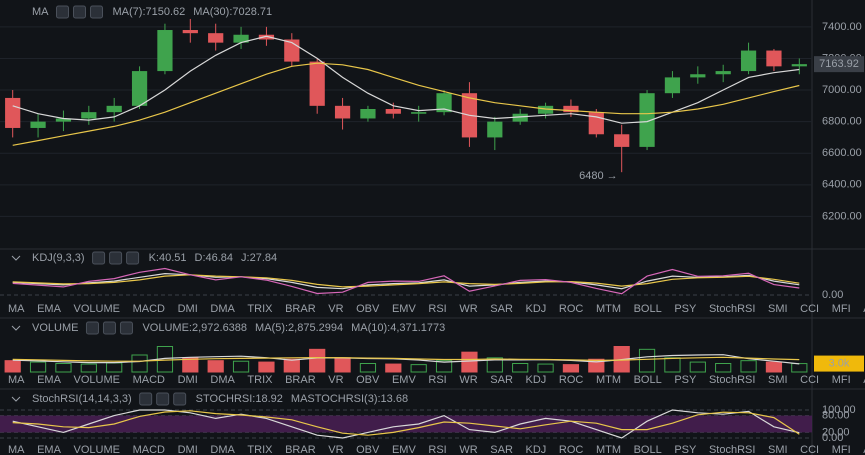  What do you see at coordinates (836, 416) in the screenshot?
I see `y-tick-label: 80.00` at bounding box center [836, 416].